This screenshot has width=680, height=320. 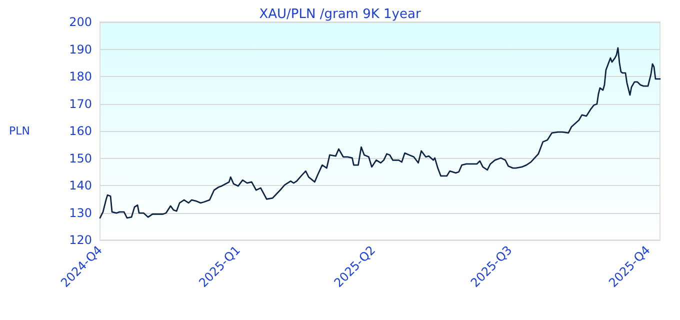 What do you see at coordinates (80, 213) in the screenshot?
I see `y-tick-label: 130` at bounding box center [80, 213].